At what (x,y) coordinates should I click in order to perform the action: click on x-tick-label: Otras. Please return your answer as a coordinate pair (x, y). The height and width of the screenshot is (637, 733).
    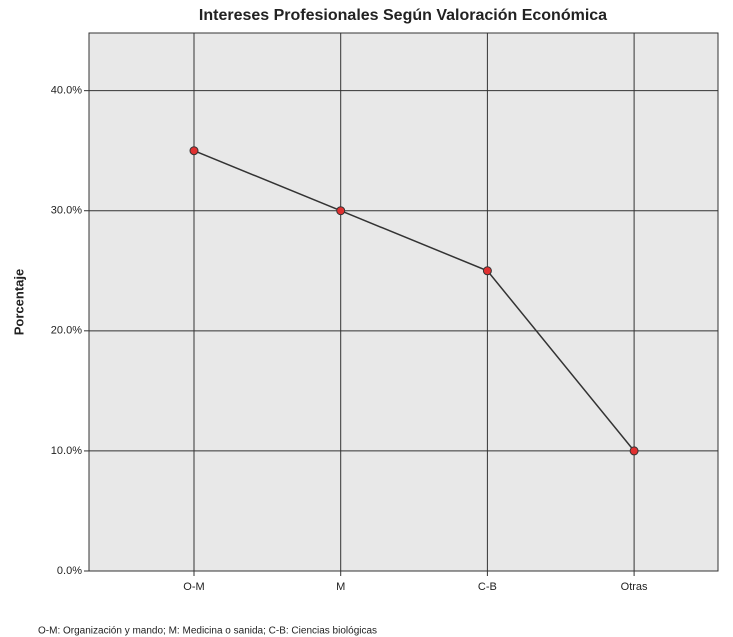
    Looking at the image, I should click on (634, 587).